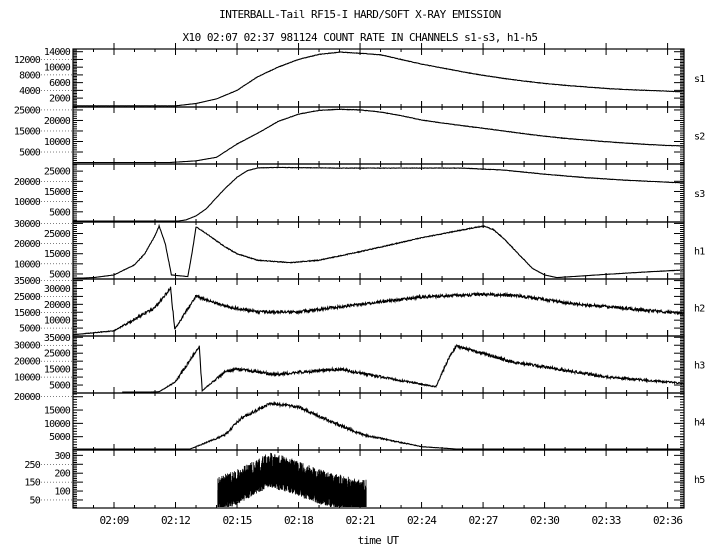  Describe the element at coordinates (57, 234) in the screenshot. I see `y-tick-label-h1: 25000` at that location.